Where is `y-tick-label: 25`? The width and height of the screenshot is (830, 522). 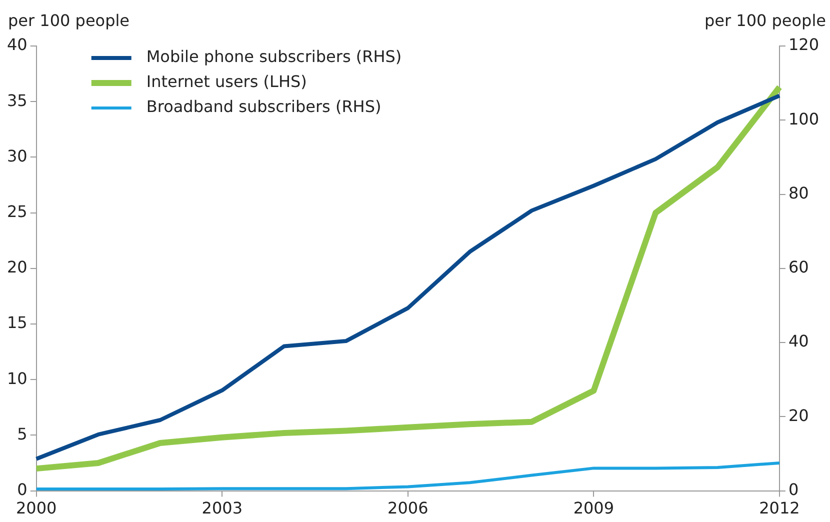 y-tick-label: 25 is located at coordinates (17, 211).